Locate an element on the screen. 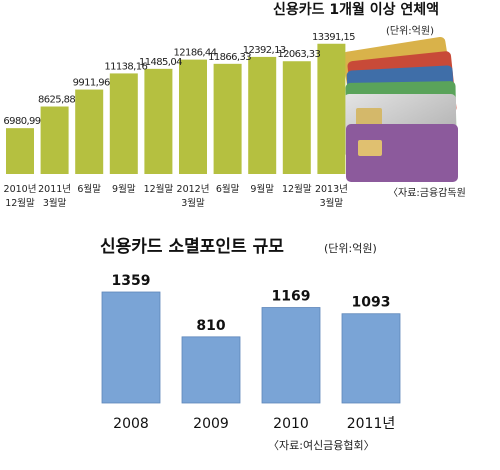 This screenshot has width=500, height=470. chart1-category-label: 2013년 is located at coordinates (331, 189).